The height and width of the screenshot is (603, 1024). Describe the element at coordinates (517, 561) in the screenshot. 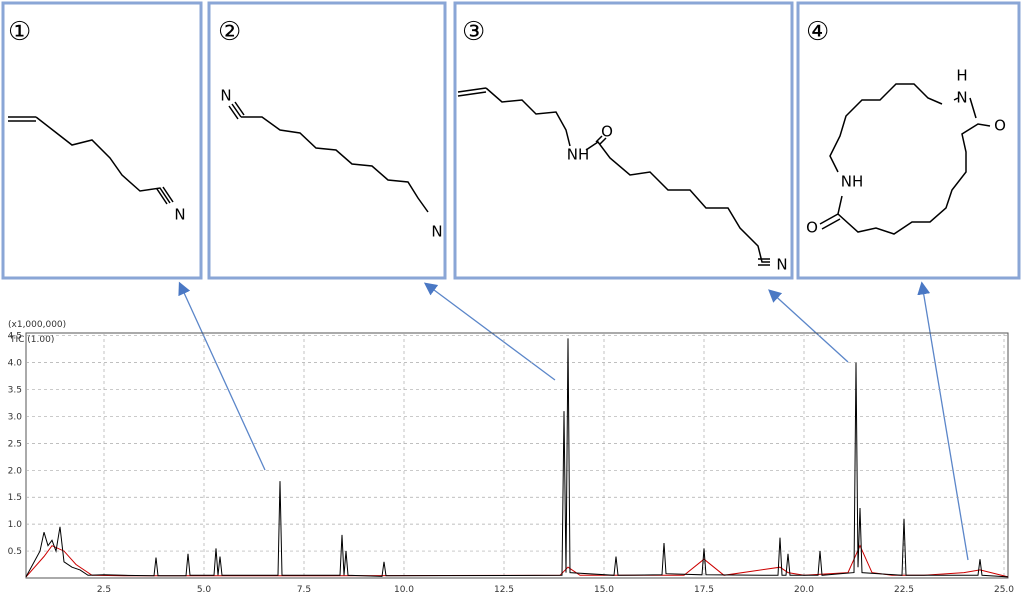

I see `trace` at that location.